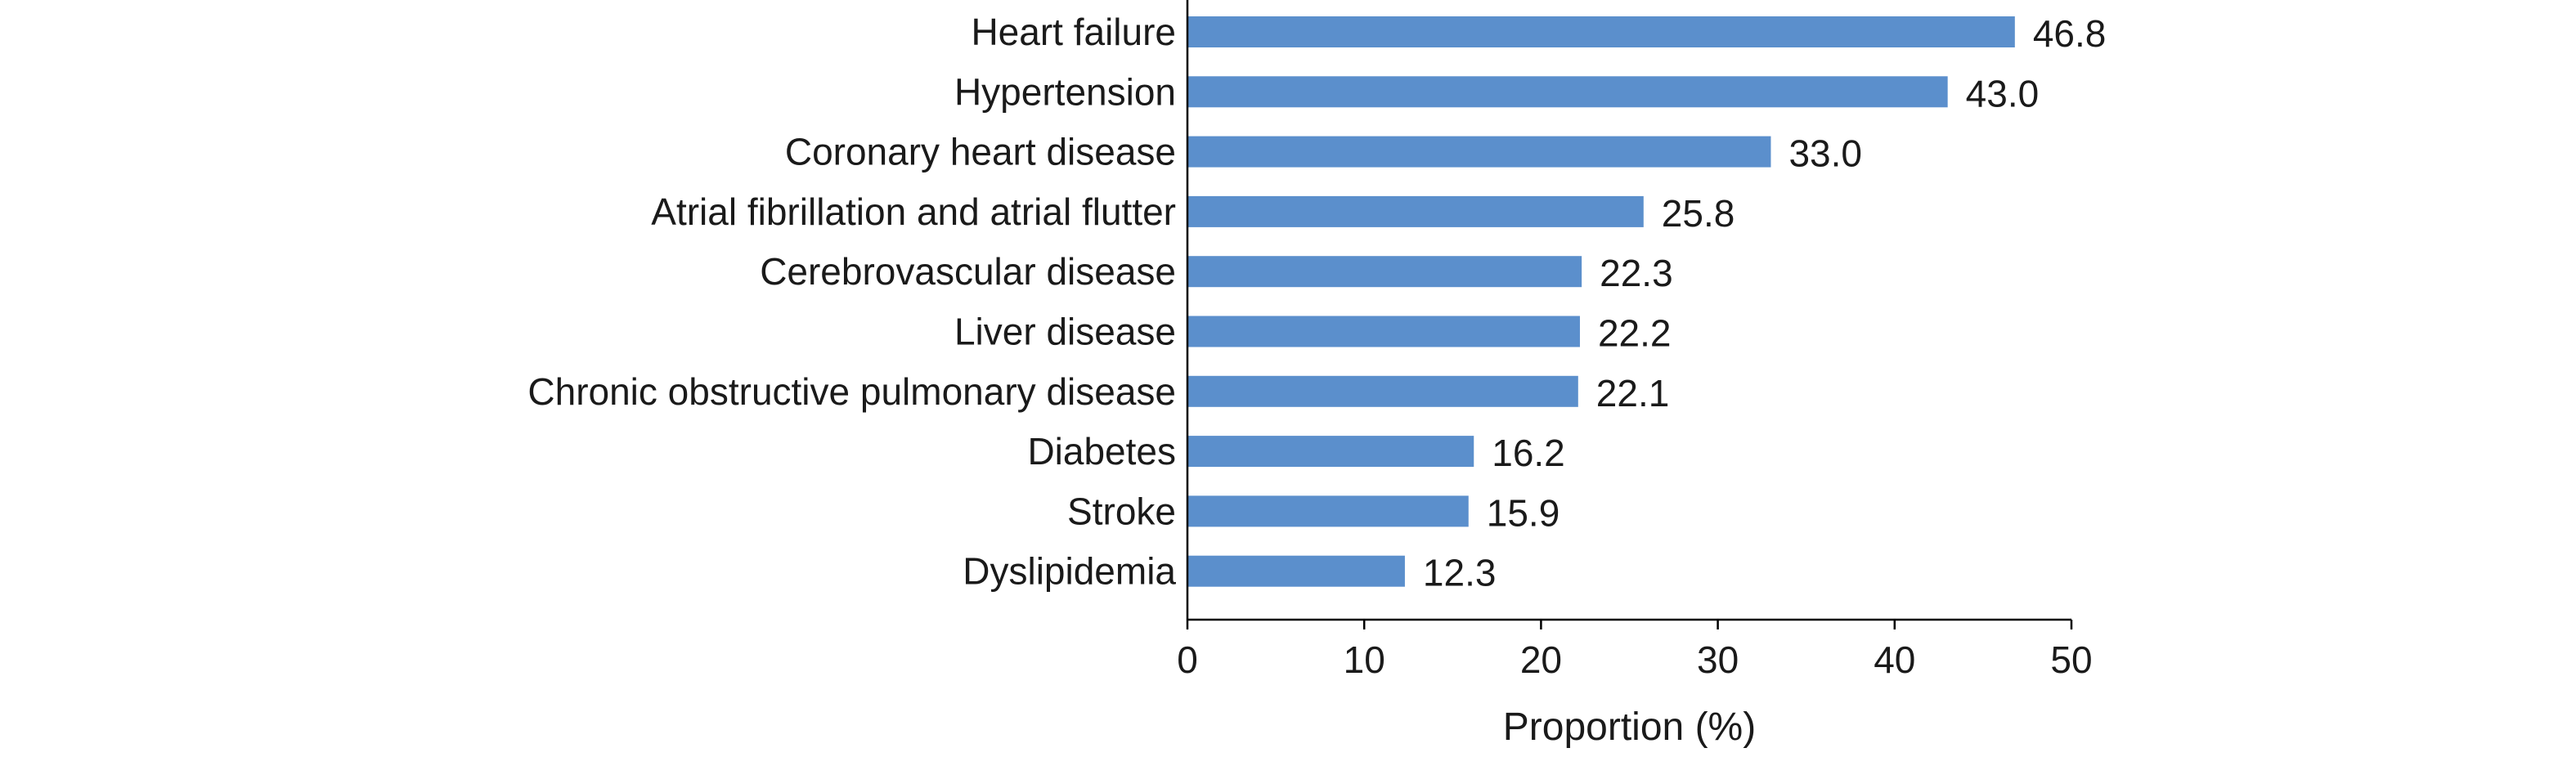 Image resolution: width=2576 pixels, height=757 pixels. I want to click on category-label-0: Heart failure, so click(1073, 32).